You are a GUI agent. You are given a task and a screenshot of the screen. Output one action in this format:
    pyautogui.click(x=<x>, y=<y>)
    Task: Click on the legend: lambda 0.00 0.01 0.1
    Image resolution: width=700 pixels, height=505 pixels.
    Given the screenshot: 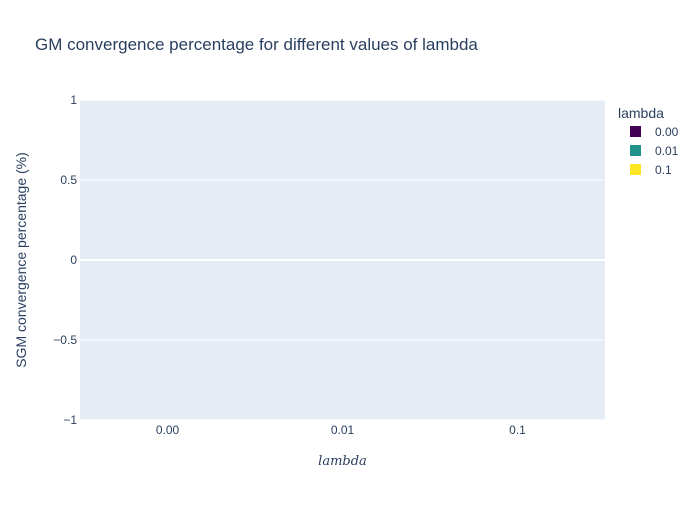 What is the action you would take?
    pyautogui.click(x=648, y=141)
    